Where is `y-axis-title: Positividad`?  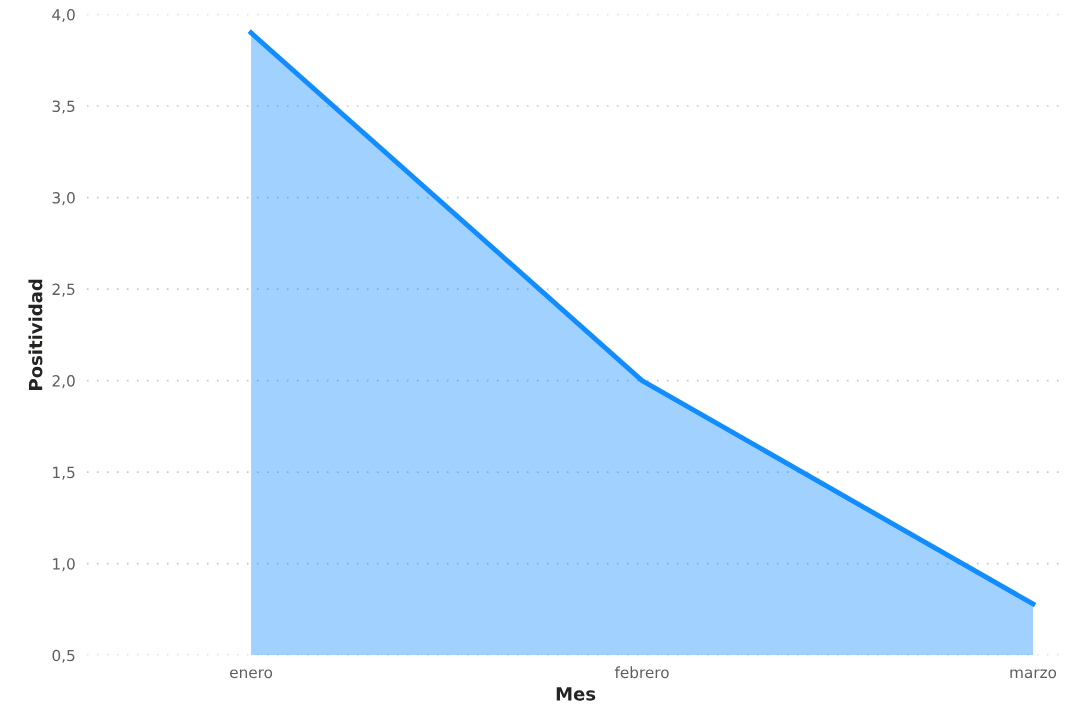 y-axis-title: Positividad is located at coordinates (35, 334).